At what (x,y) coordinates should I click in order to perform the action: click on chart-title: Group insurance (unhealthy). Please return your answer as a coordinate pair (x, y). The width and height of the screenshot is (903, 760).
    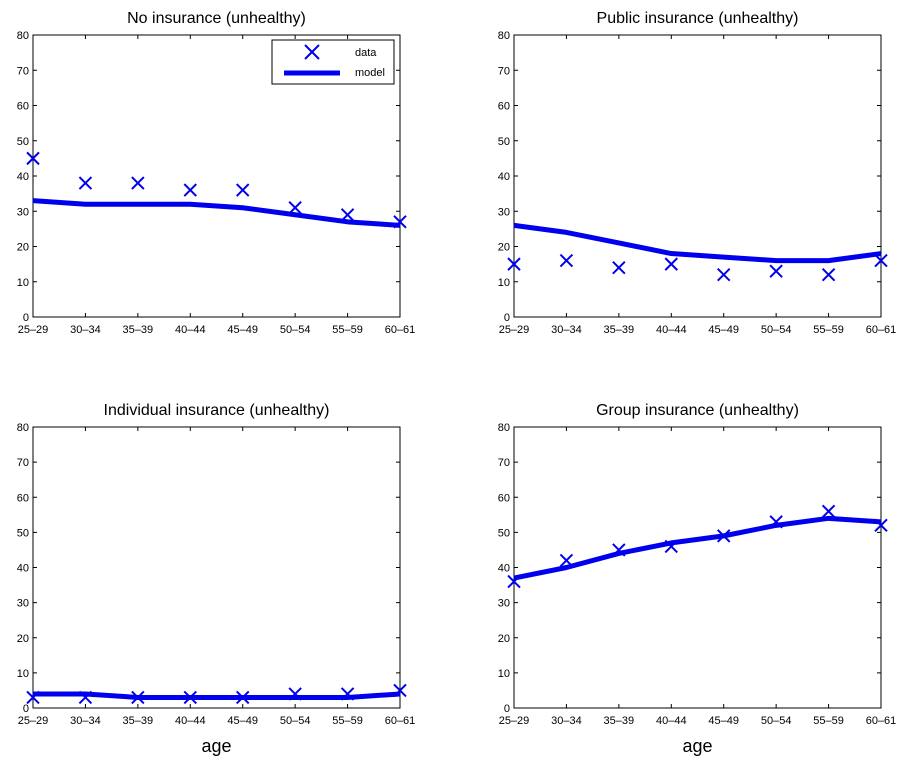
    Looking at the image, I should click on (697, 410).